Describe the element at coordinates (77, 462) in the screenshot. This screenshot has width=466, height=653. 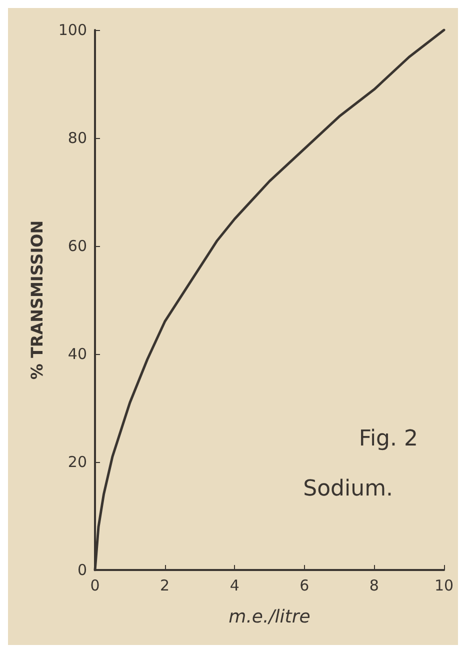
I see `y-tick-label: 20` at that location.